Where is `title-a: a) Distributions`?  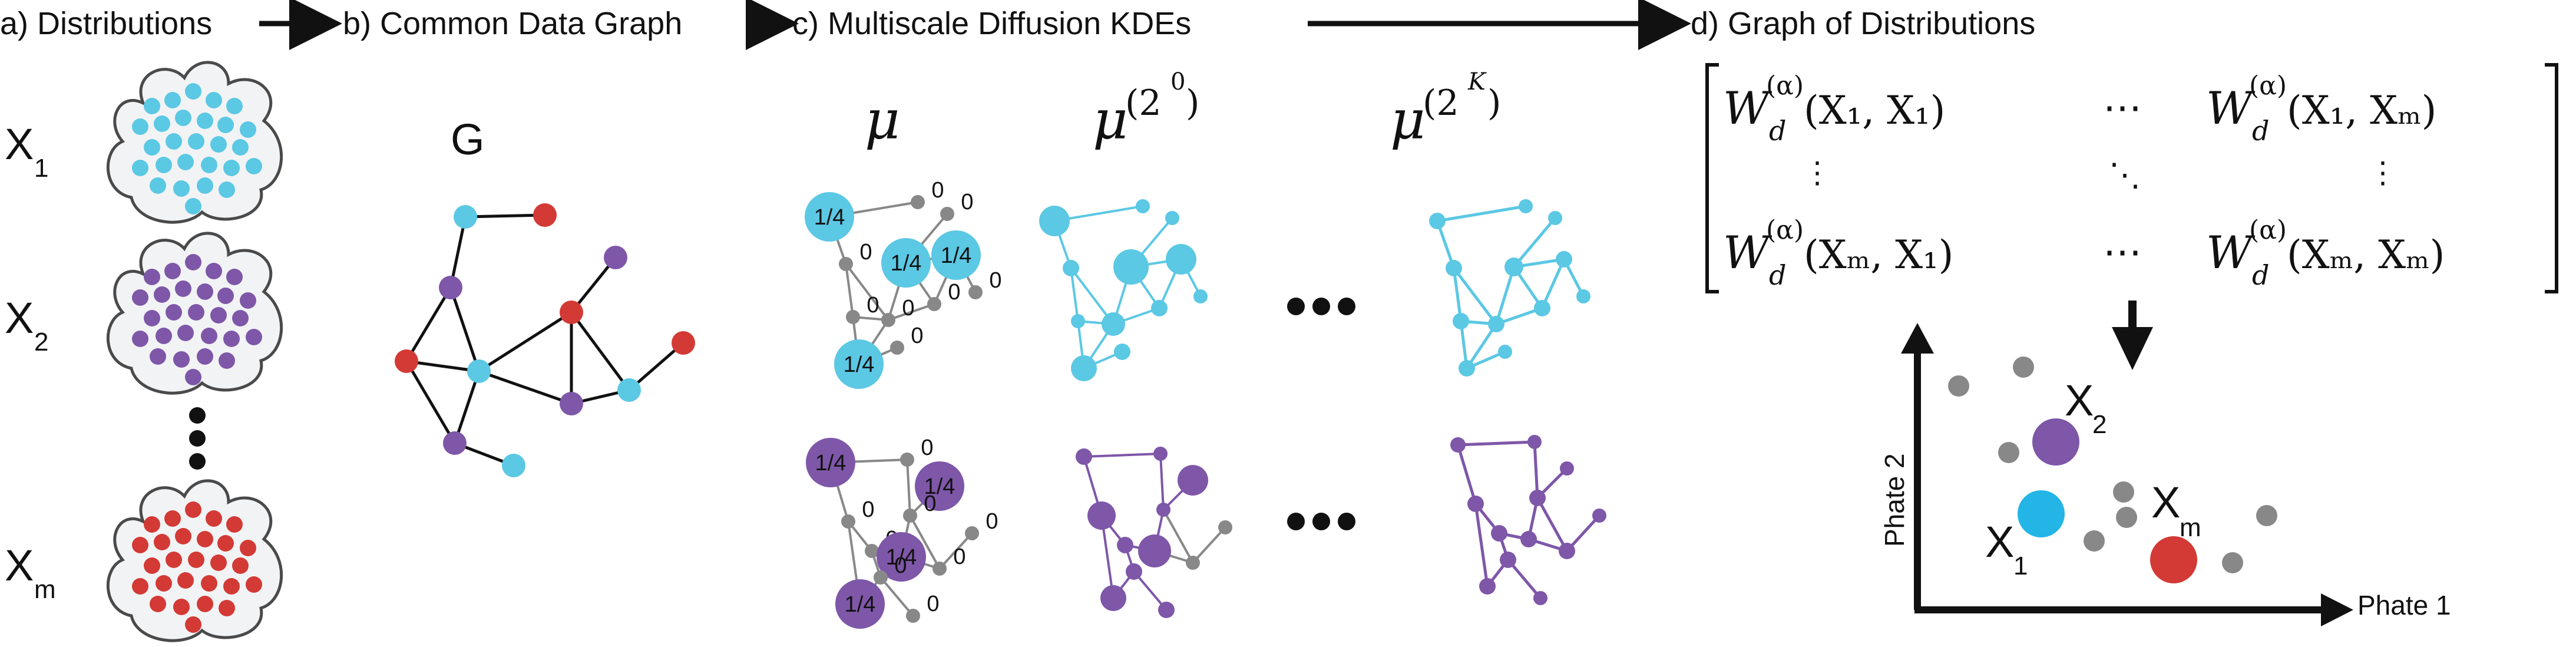
title-a: a) Distributions is located at coordinates (106, 23).